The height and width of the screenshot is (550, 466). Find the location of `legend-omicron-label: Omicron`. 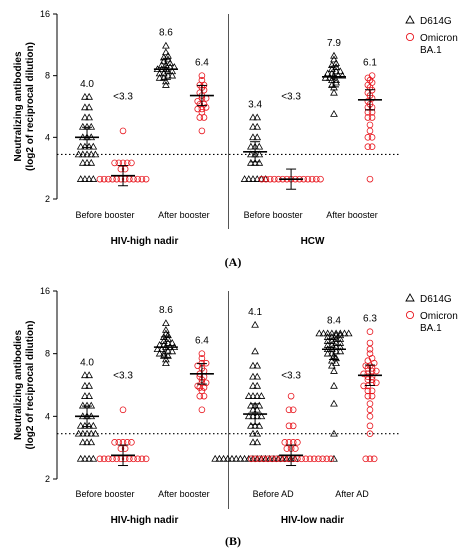

legend-omicron-label: Omicron is located at coordinates (439, 38).